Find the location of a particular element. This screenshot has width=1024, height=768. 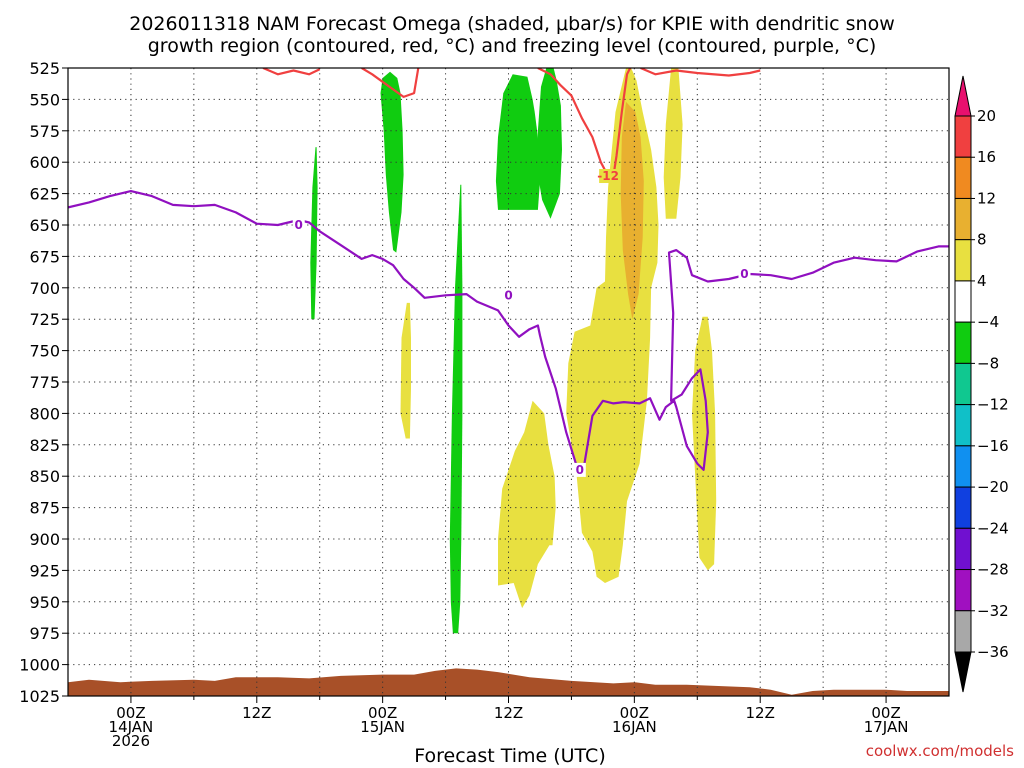

freezing-level-label-0: 0 is located at coordinates (299, 225).